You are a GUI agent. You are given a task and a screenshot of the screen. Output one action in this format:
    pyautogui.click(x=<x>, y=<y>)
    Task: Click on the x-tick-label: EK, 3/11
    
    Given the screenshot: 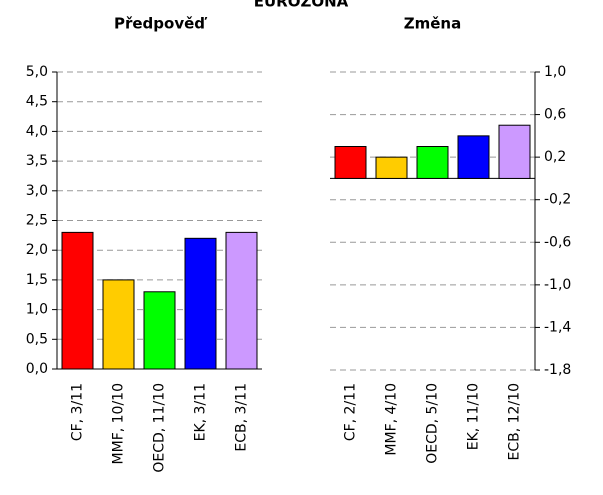 What is the action you would take?
    pyautogui.click(x=201, y=412)
    